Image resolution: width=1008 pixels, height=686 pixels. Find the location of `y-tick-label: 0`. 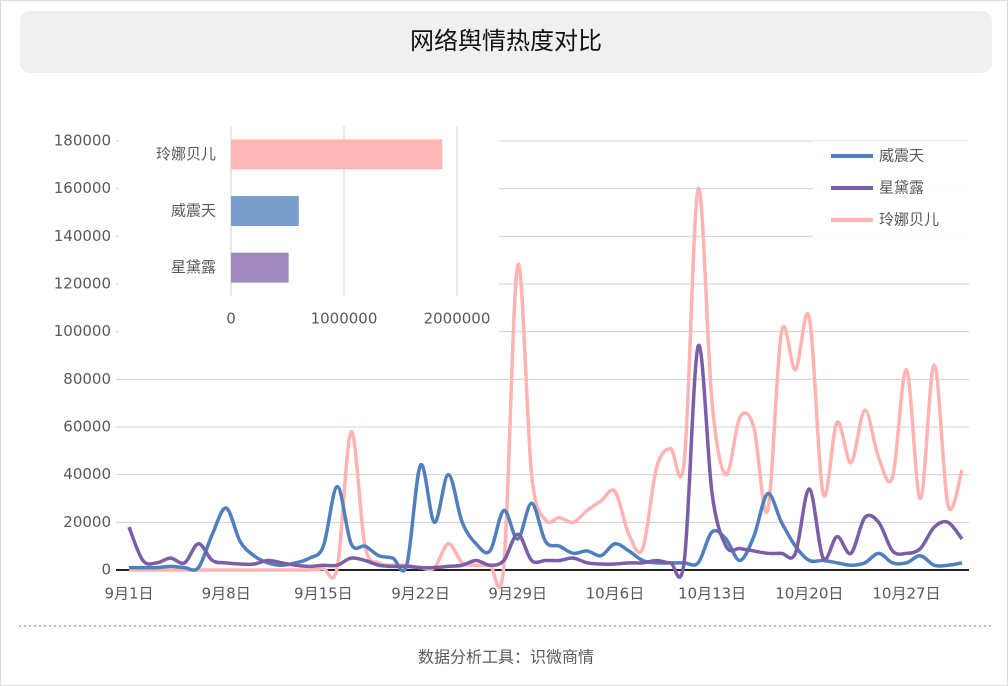

y-tick-label: 0 is located at coordinates (106, 570).